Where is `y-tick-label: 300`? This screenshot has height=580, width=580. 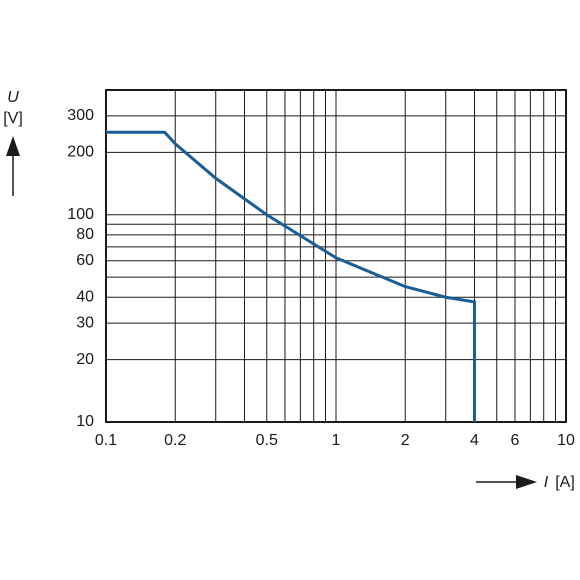 y-tick-label: 300 is located at coordinates (80, 115).